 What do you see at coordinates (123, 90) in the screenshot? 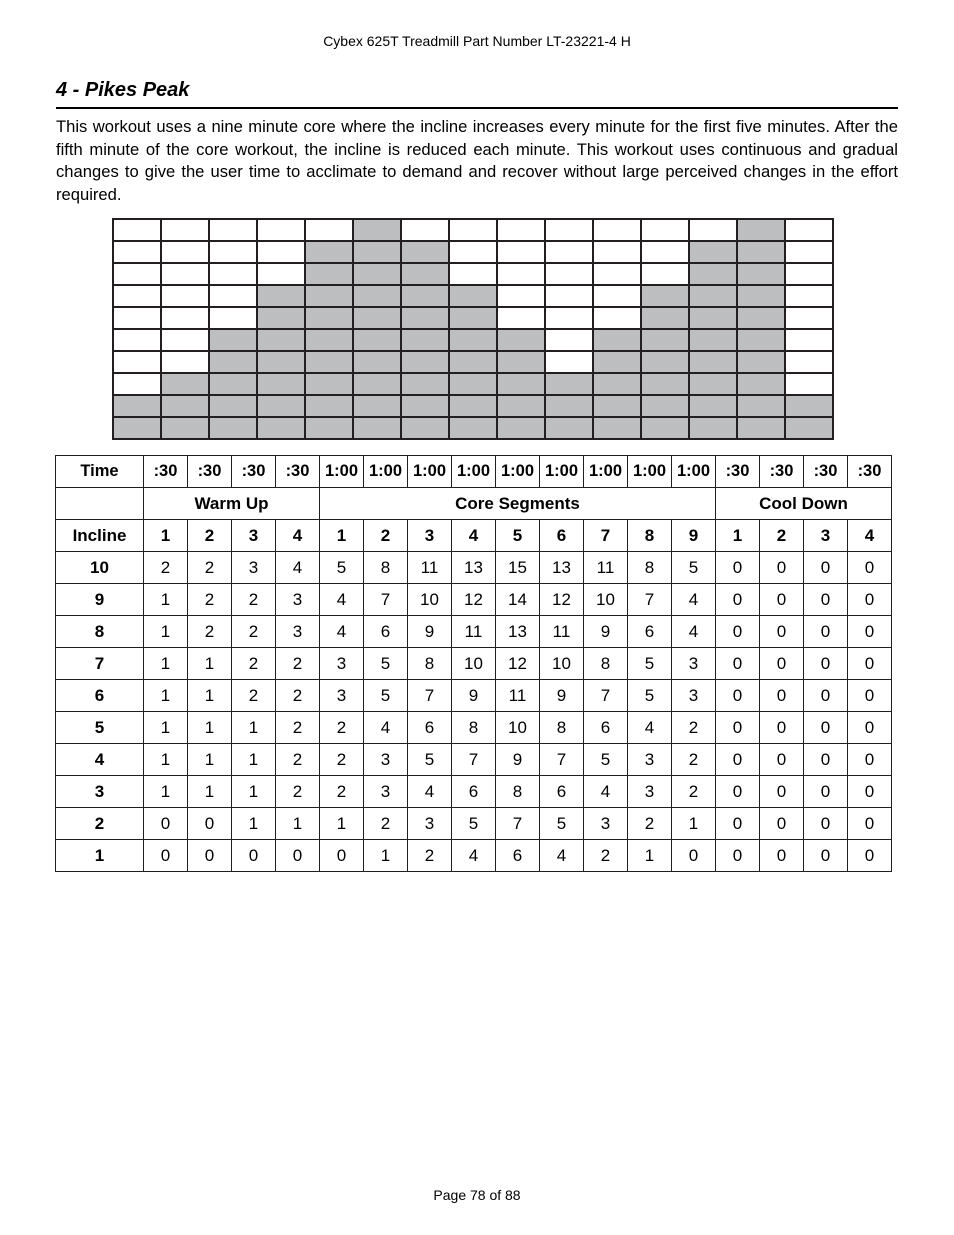
I see `section-title: 4 - Pikes Peak` at bounding box center [123, 90].